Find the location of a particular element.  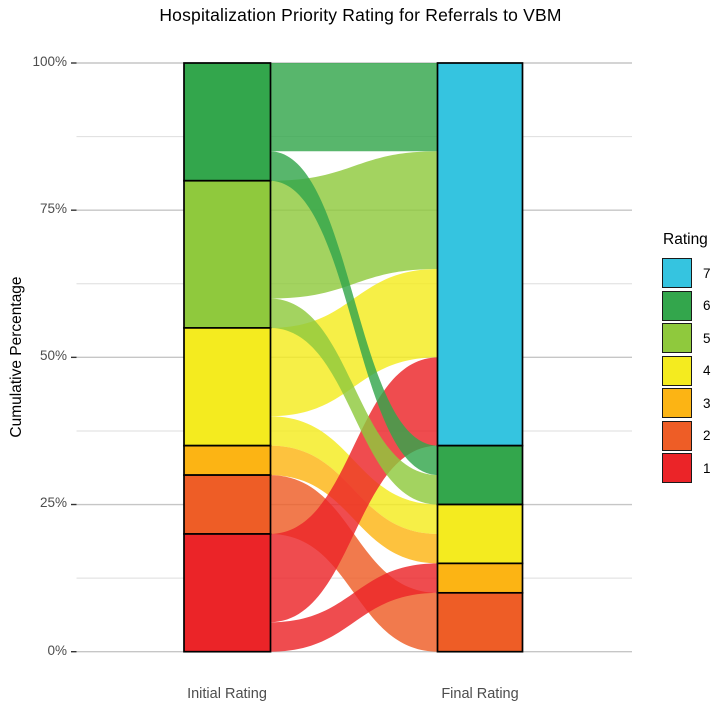

legend-label-3: 3 is located at coordinates (707, 403).